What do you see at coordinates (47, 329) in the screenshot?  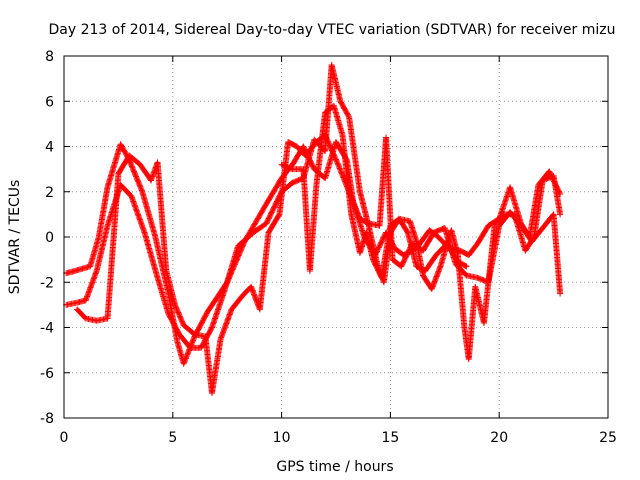 I see `y-tick-label: -4` at bounding box center [47, 329].